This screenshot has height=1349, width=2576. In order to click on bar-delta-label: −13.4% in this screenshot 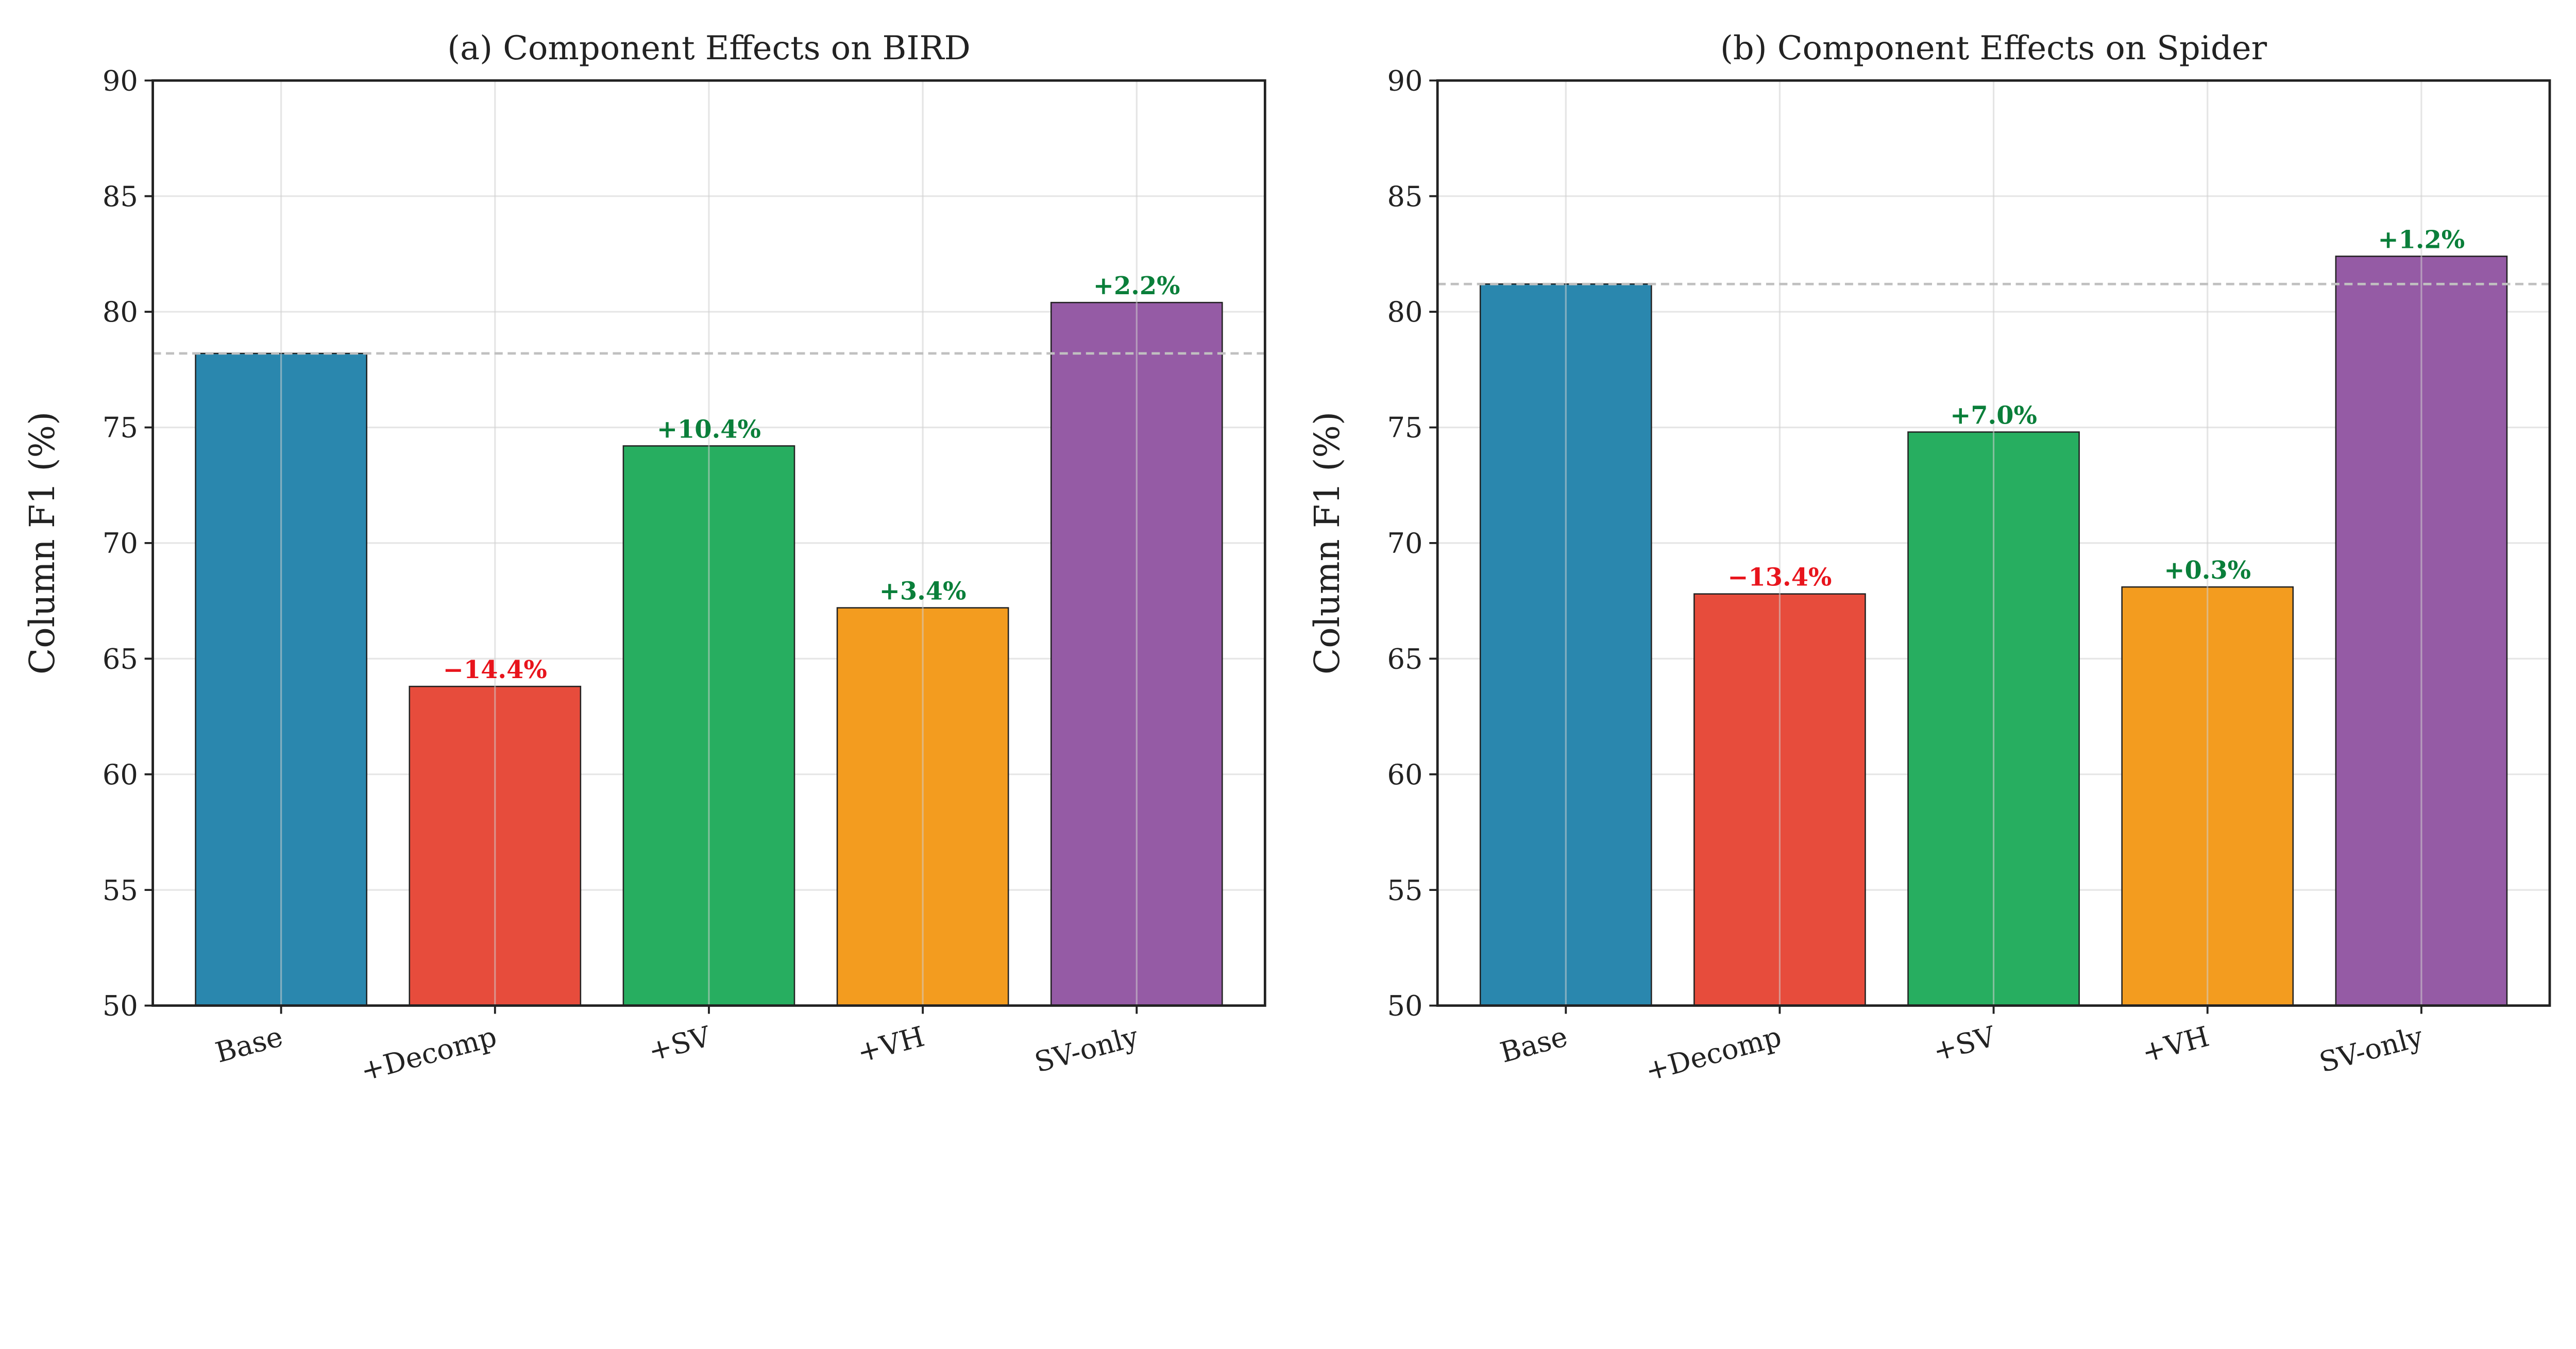, I will do `click(1779, 577)`.